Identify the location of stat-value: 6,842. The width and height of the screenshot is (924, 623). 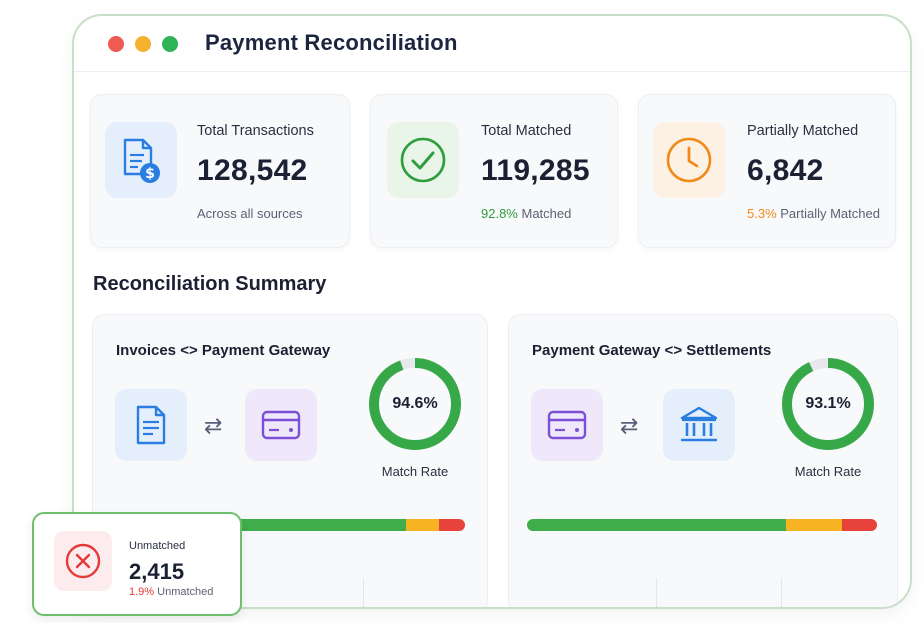
(785, 170).